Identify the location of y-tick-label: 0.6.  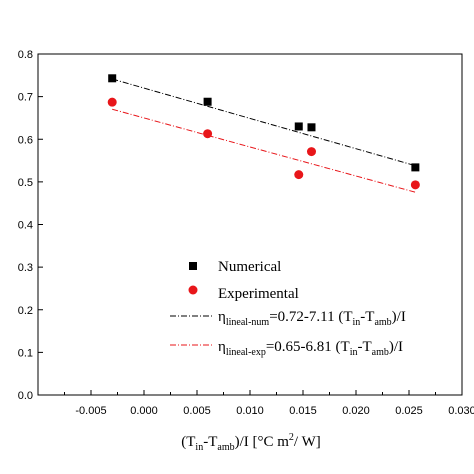
(25, 140).